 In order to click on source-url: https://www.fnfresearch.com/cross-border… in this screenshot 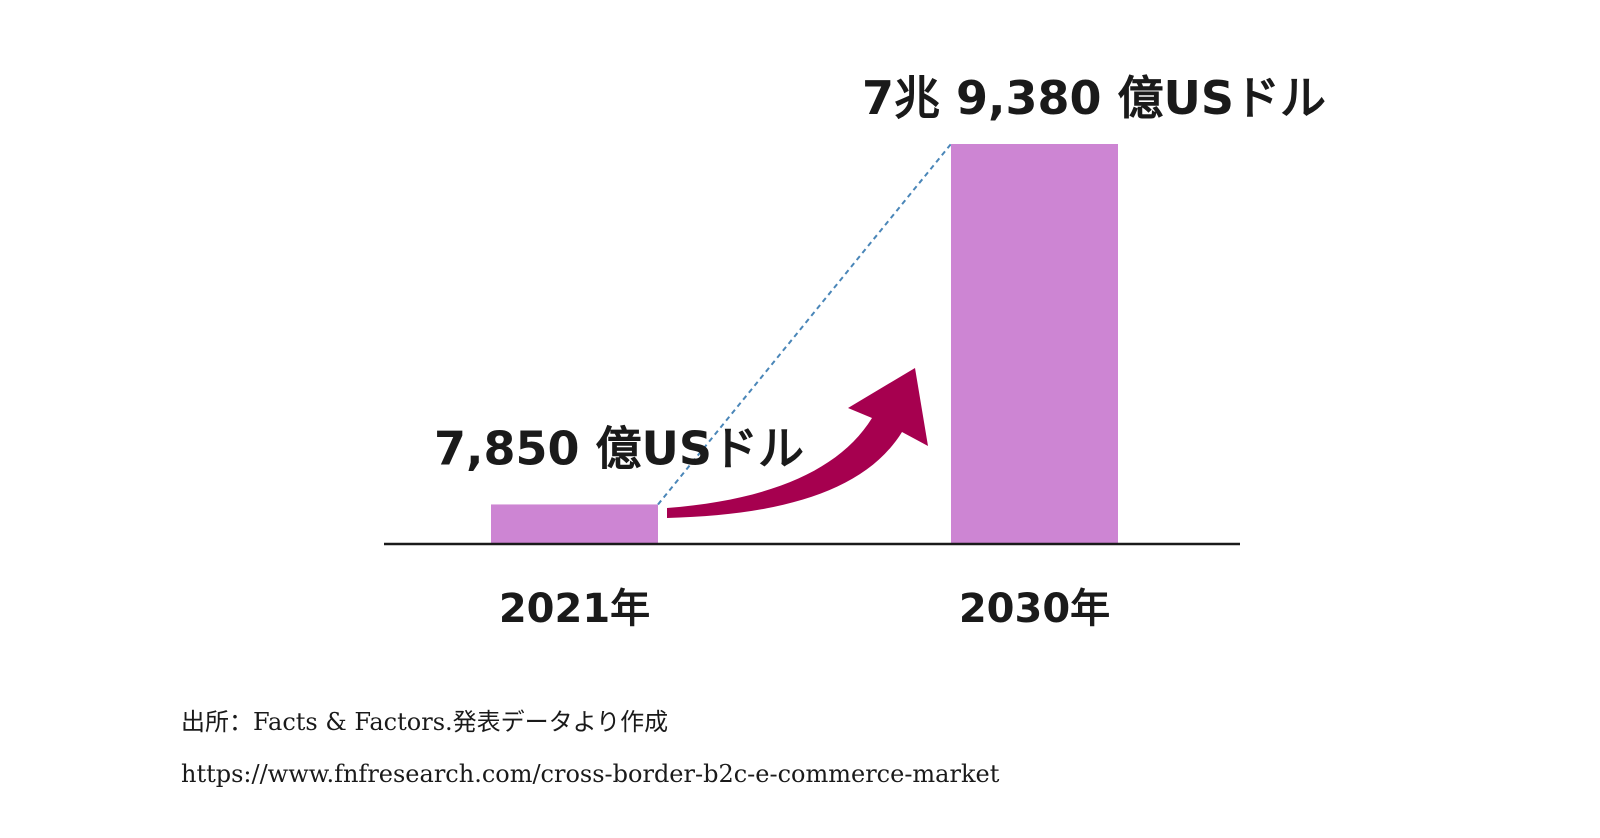, I will do `click(590, 774)`.